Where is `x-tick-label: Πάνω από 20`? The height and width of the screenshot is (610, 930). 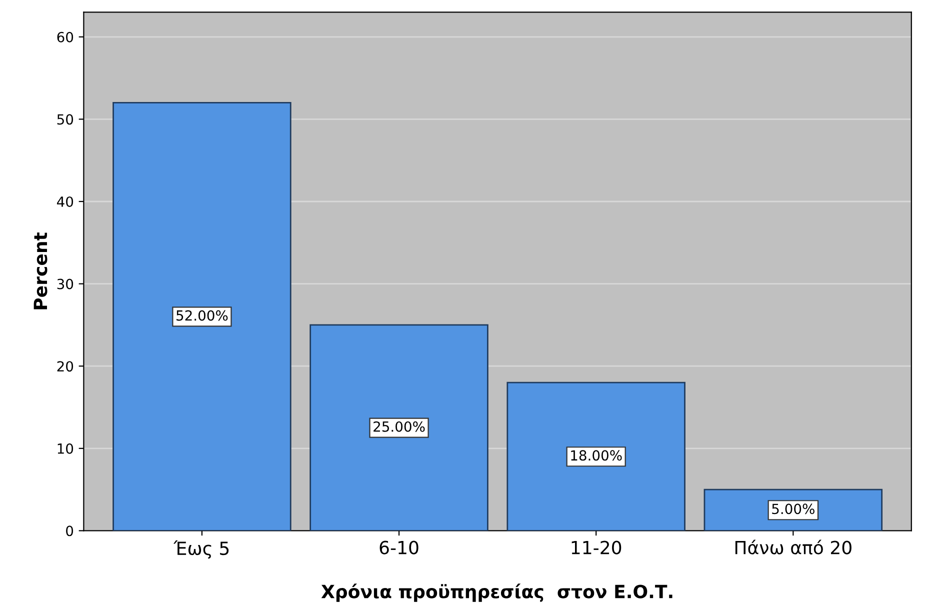
x-tick-label: Πάνω από 20 is located at coordinates (793, 547).